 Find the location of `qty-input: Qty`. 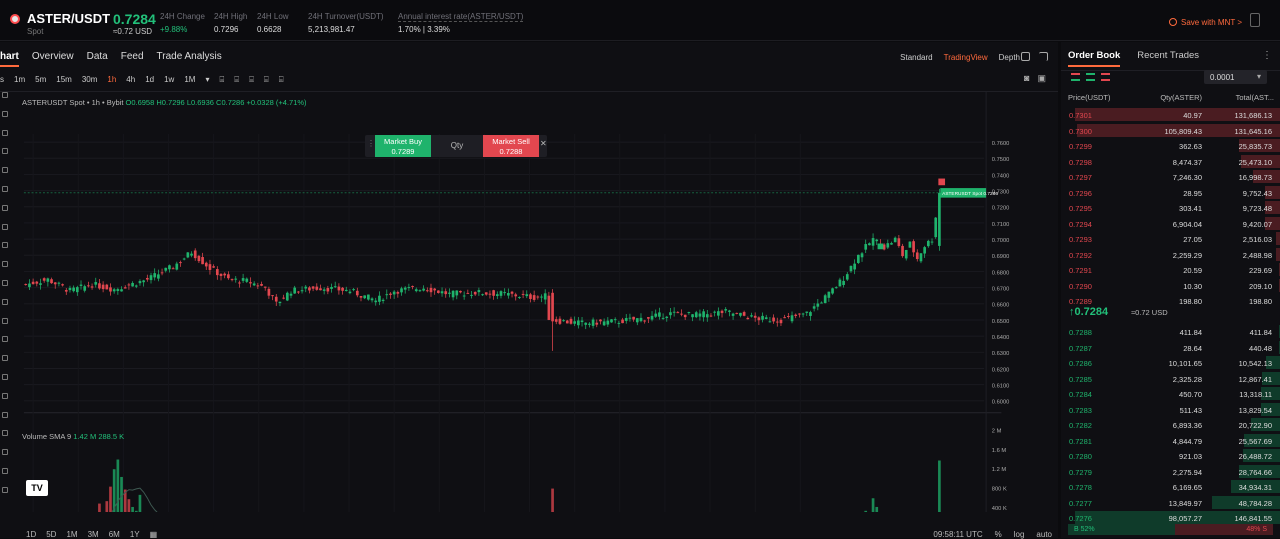

qty-input: Qty is located at coordinates (457, 146).